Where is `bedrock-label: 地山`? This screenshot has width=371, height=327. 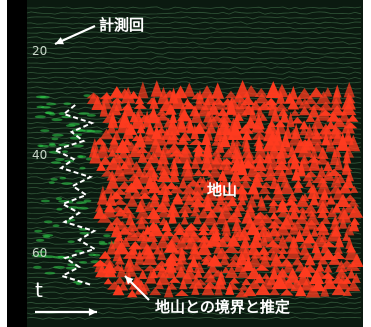
bedrock-label: 地山 is located at coordinates (222, 190).